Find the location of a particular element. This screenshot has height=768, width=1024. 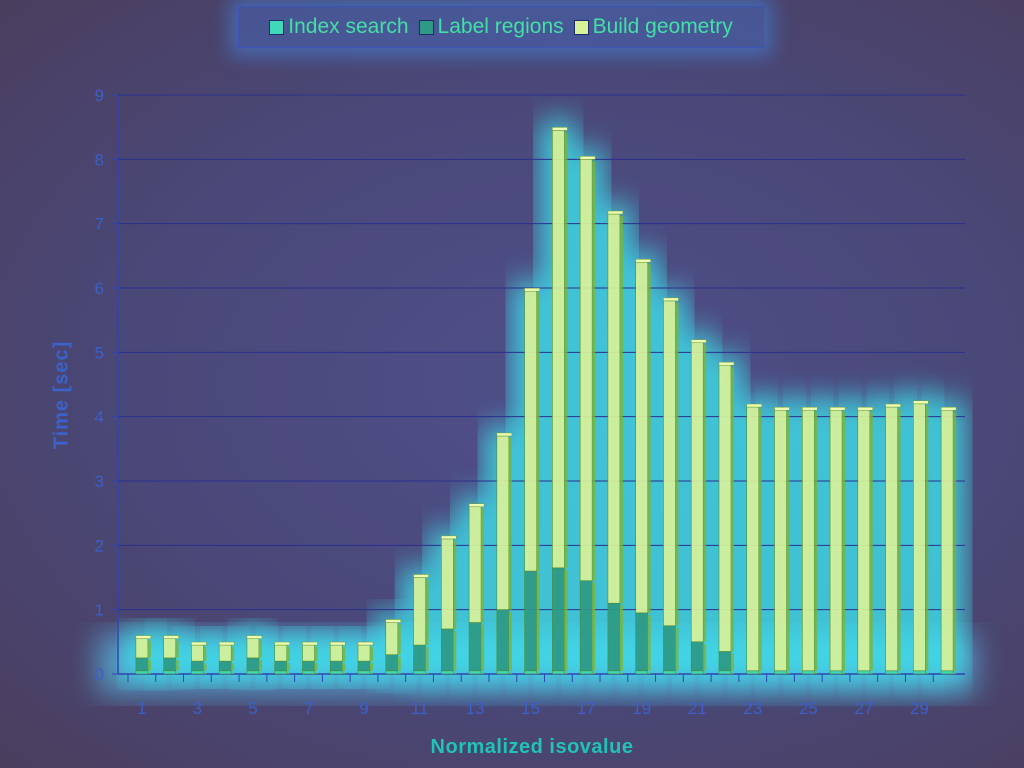

legend-swatch-build-geometry is located at coordinates (581, 27).